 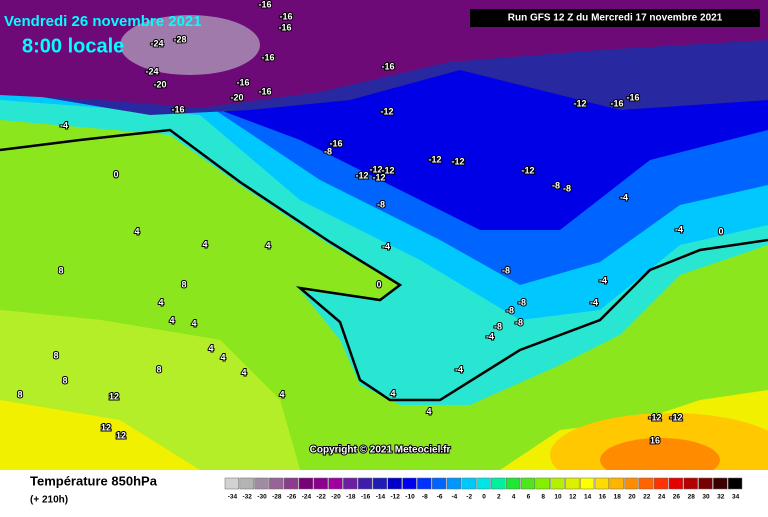 I want to click on isotherm-label: 16, so click(x=655, y=440).